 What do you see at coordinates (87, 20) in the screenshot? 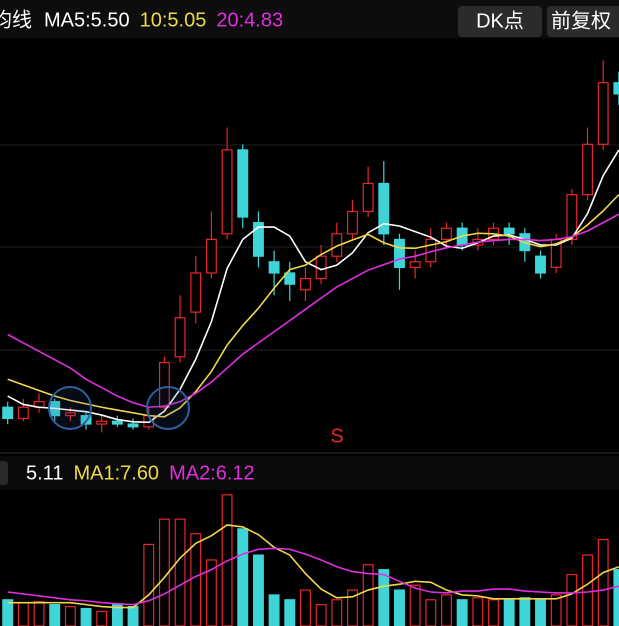
I see `ma-legend: MA5:5.50` at bounding box center [87, 20].